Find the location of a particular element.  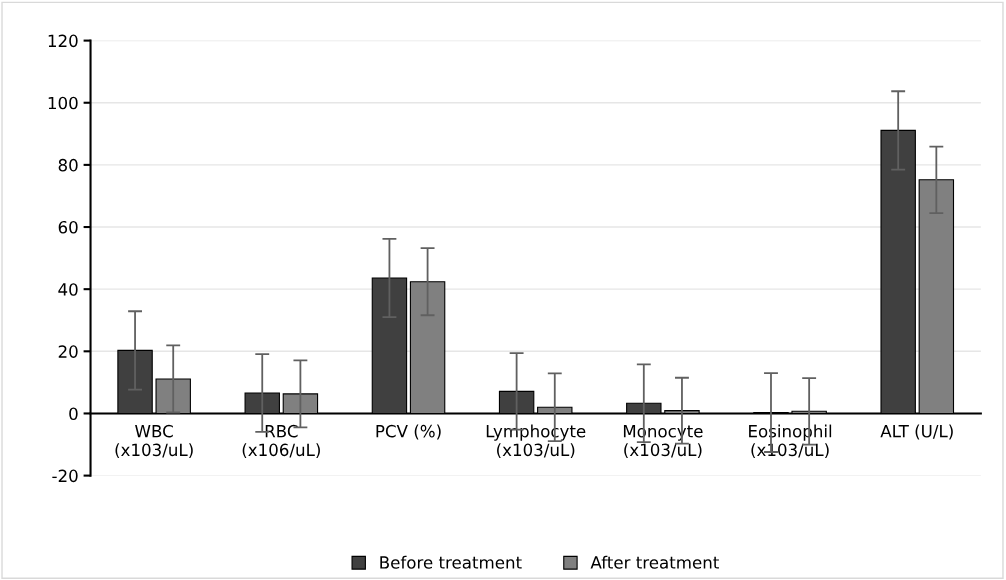

x-tick-label: WBC (x103/uL) is located at coordinates (154, 441).